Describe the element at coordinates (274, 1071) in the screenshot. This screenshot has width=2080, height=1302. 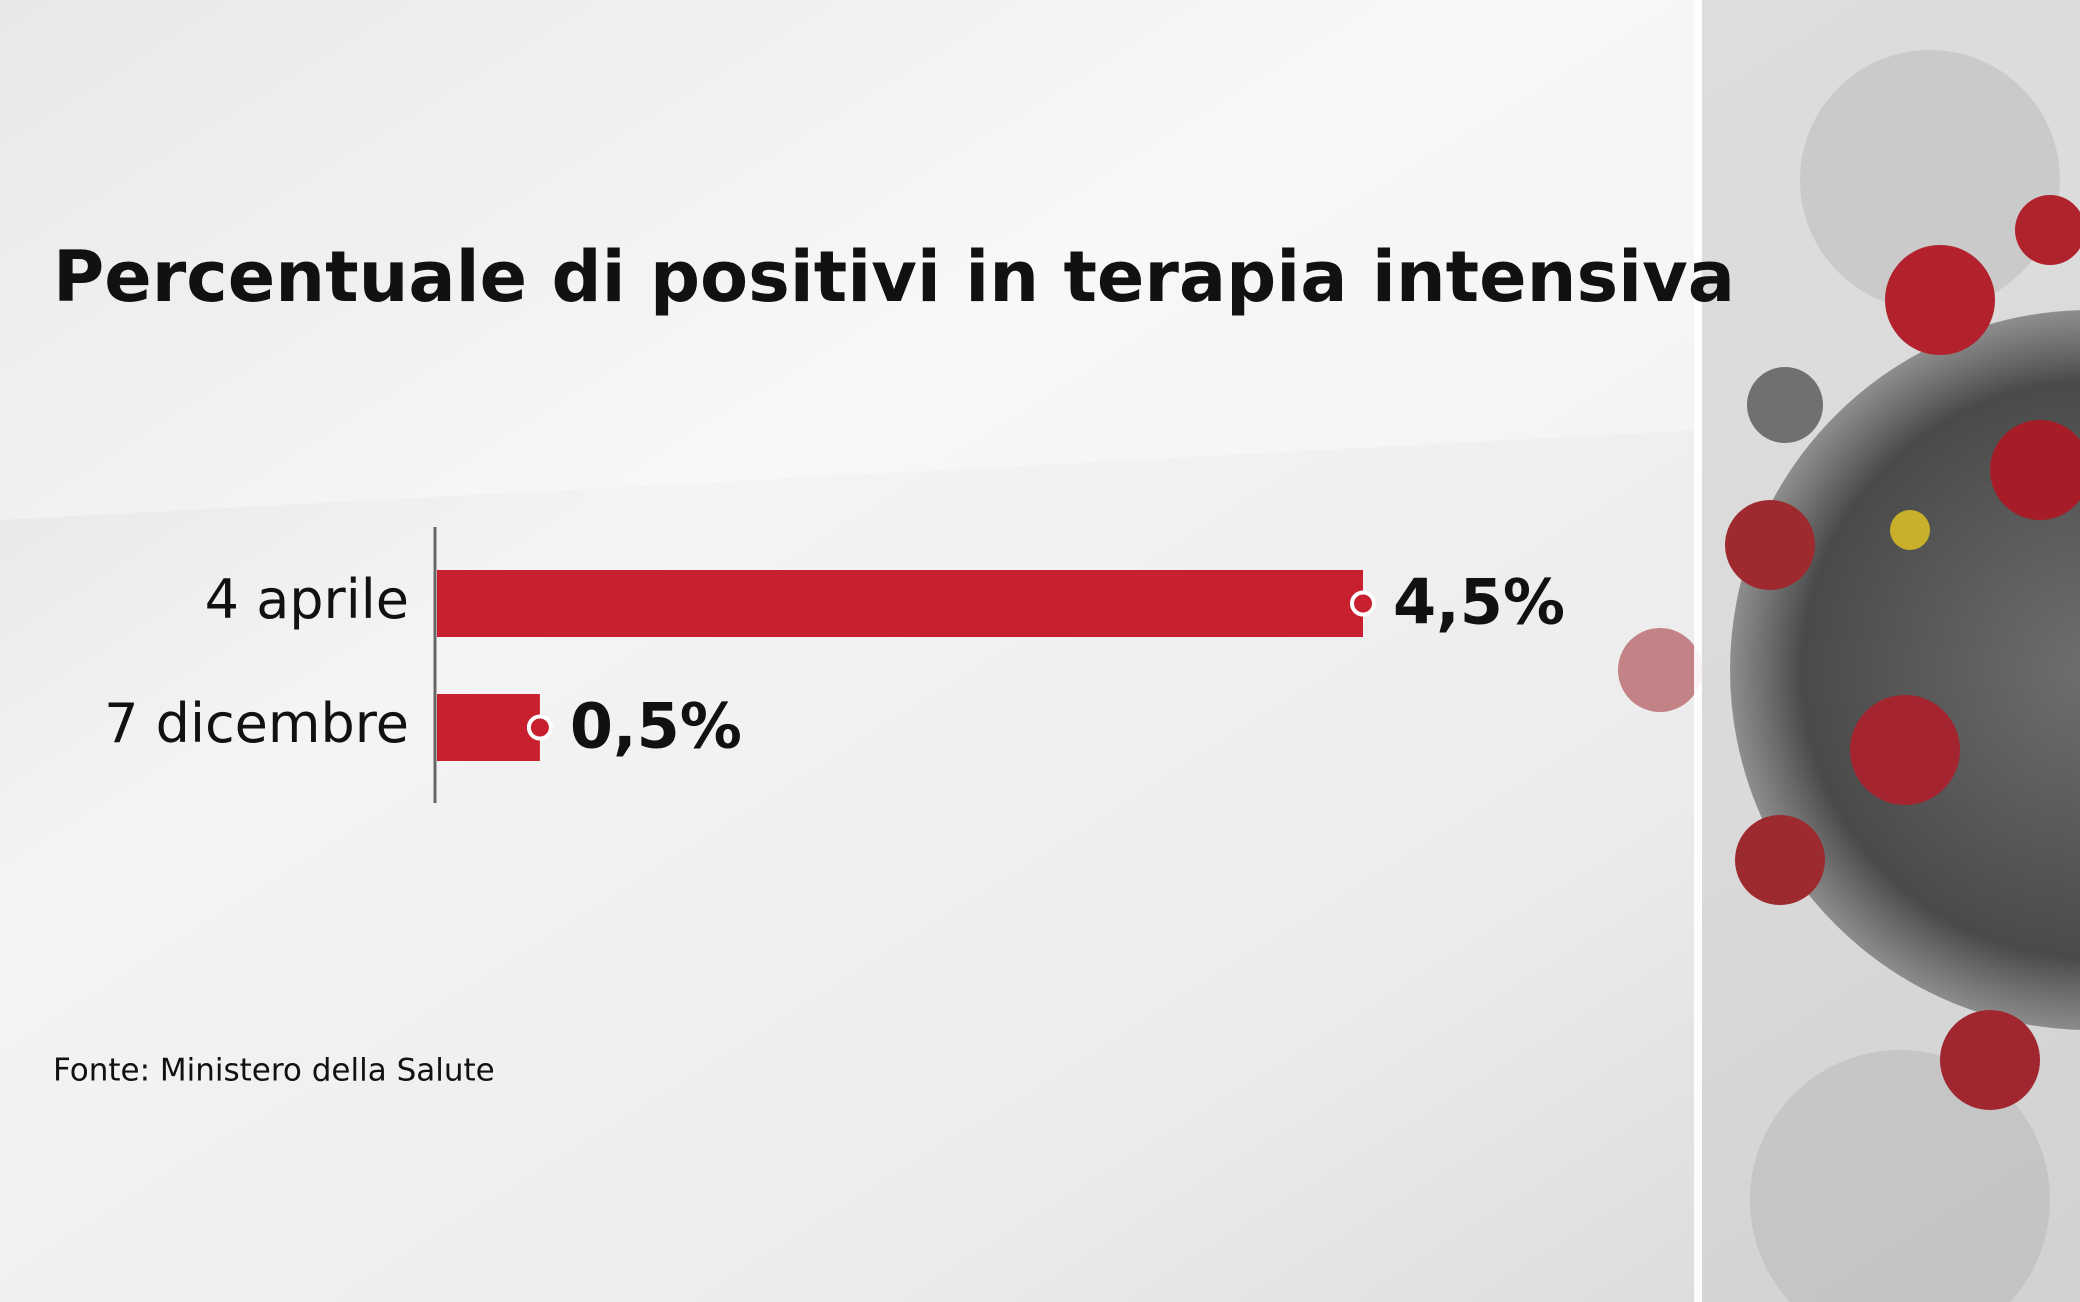
I see `source: Fonte: Ministero della Salute` at that location.